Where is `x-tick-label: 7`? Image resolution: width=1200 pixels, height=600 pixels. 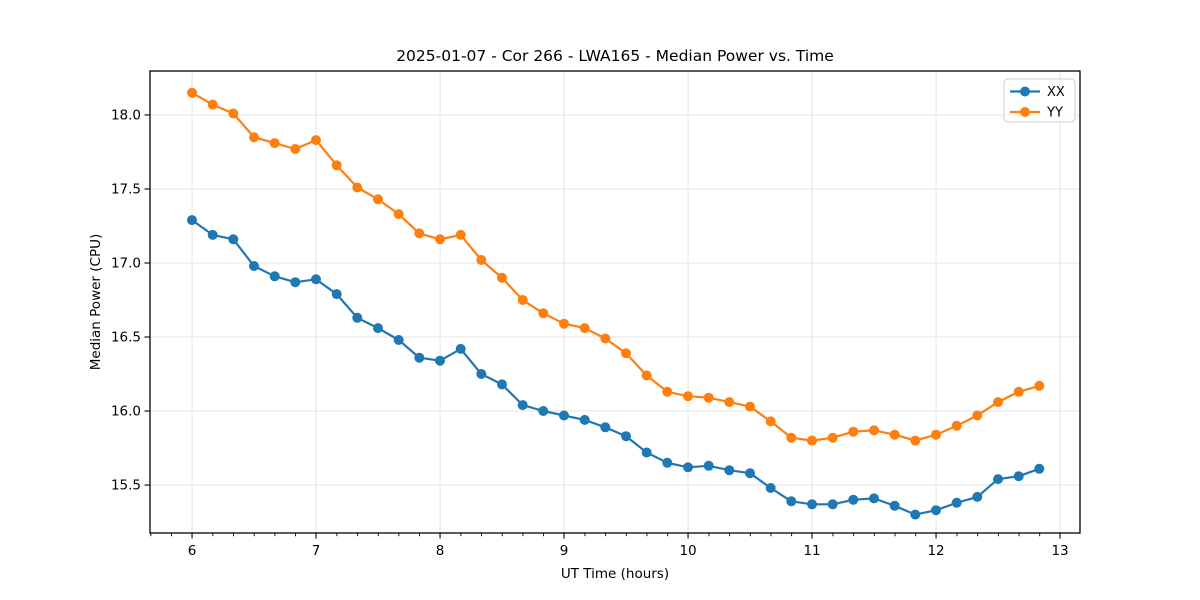
x-tick-label: 7 is located at coordinates (316, 551).